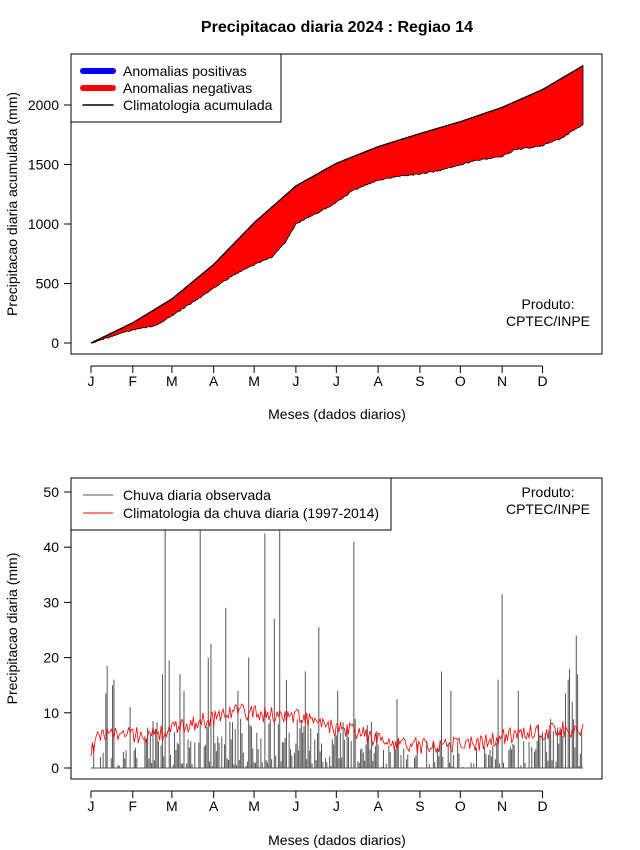 This screenshot has width=640, height=850. Describe the element at coordinates (43, 105) in the screenshot. I see `y-tick-label: 2000` at that location.